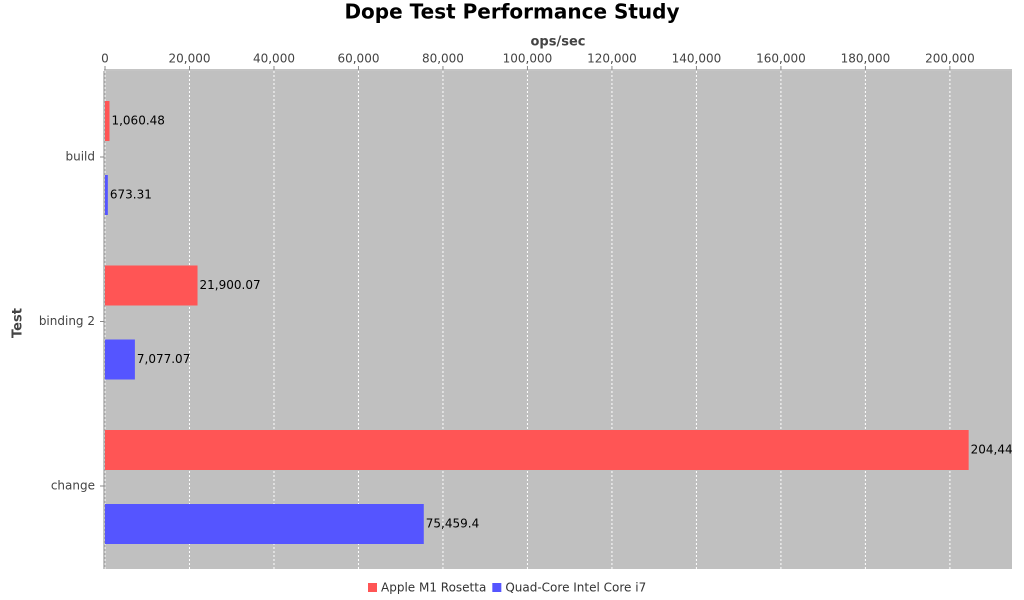 This screenshot has height=600, width=1024. I want to click on x-tick-label: 60,000, so click(358, 59).